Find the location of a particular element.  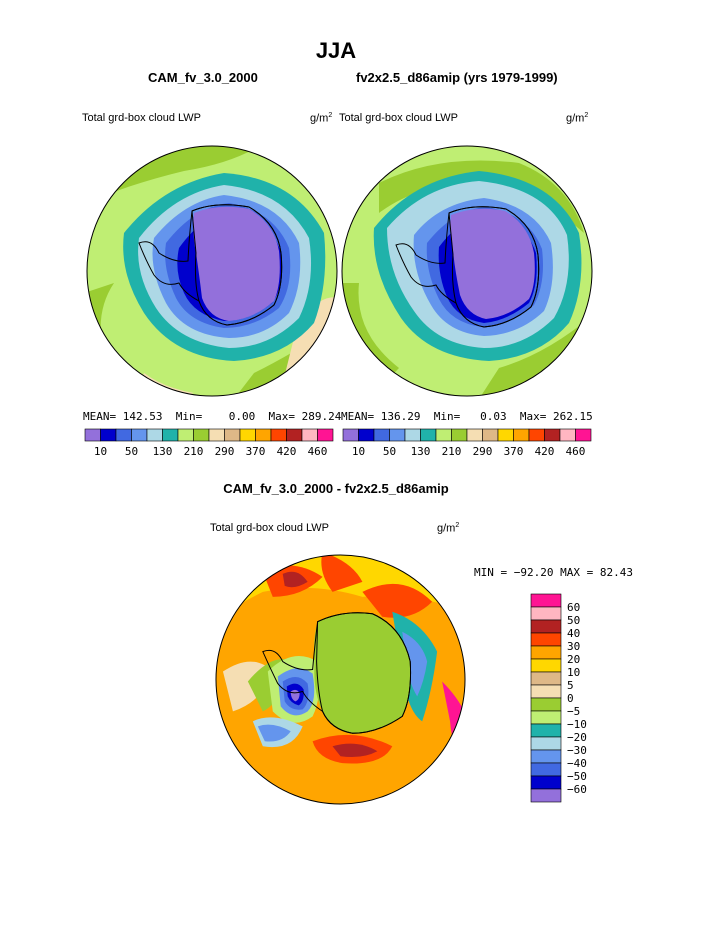

map-case-a is located at coordinates (212, 271).